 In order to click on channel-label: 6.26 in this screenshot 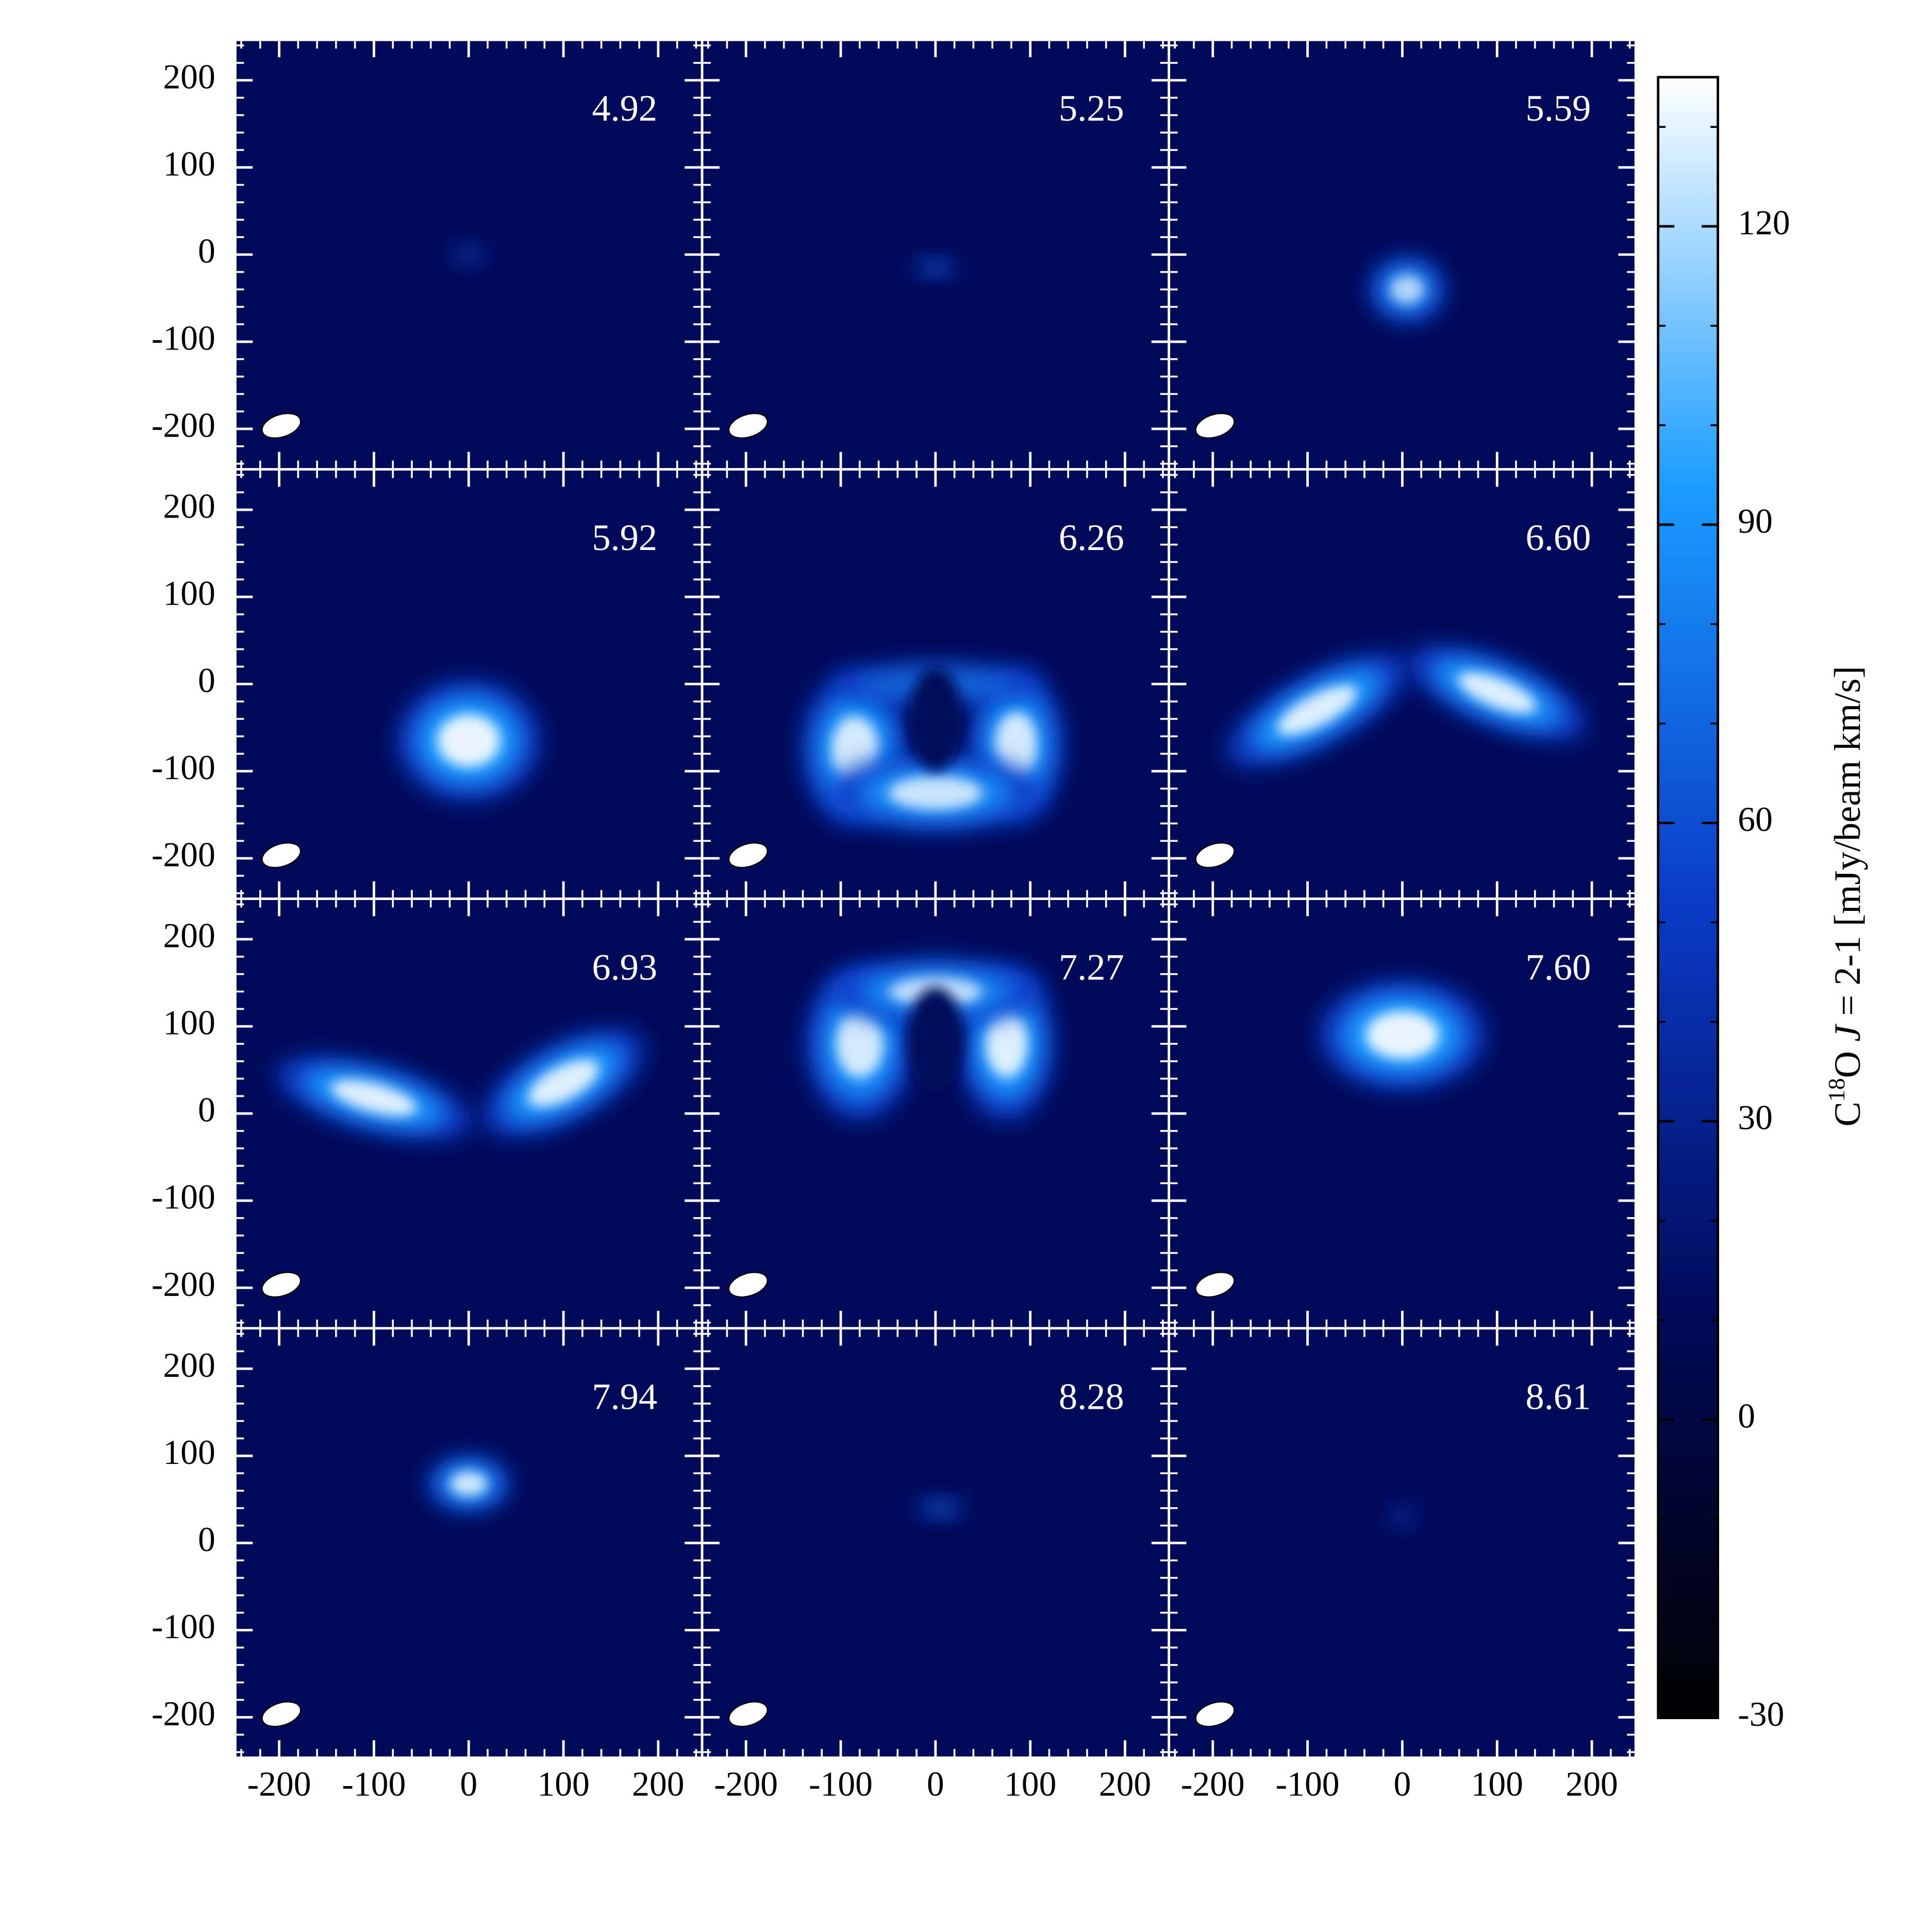, I will do `click(1091, 537)`.